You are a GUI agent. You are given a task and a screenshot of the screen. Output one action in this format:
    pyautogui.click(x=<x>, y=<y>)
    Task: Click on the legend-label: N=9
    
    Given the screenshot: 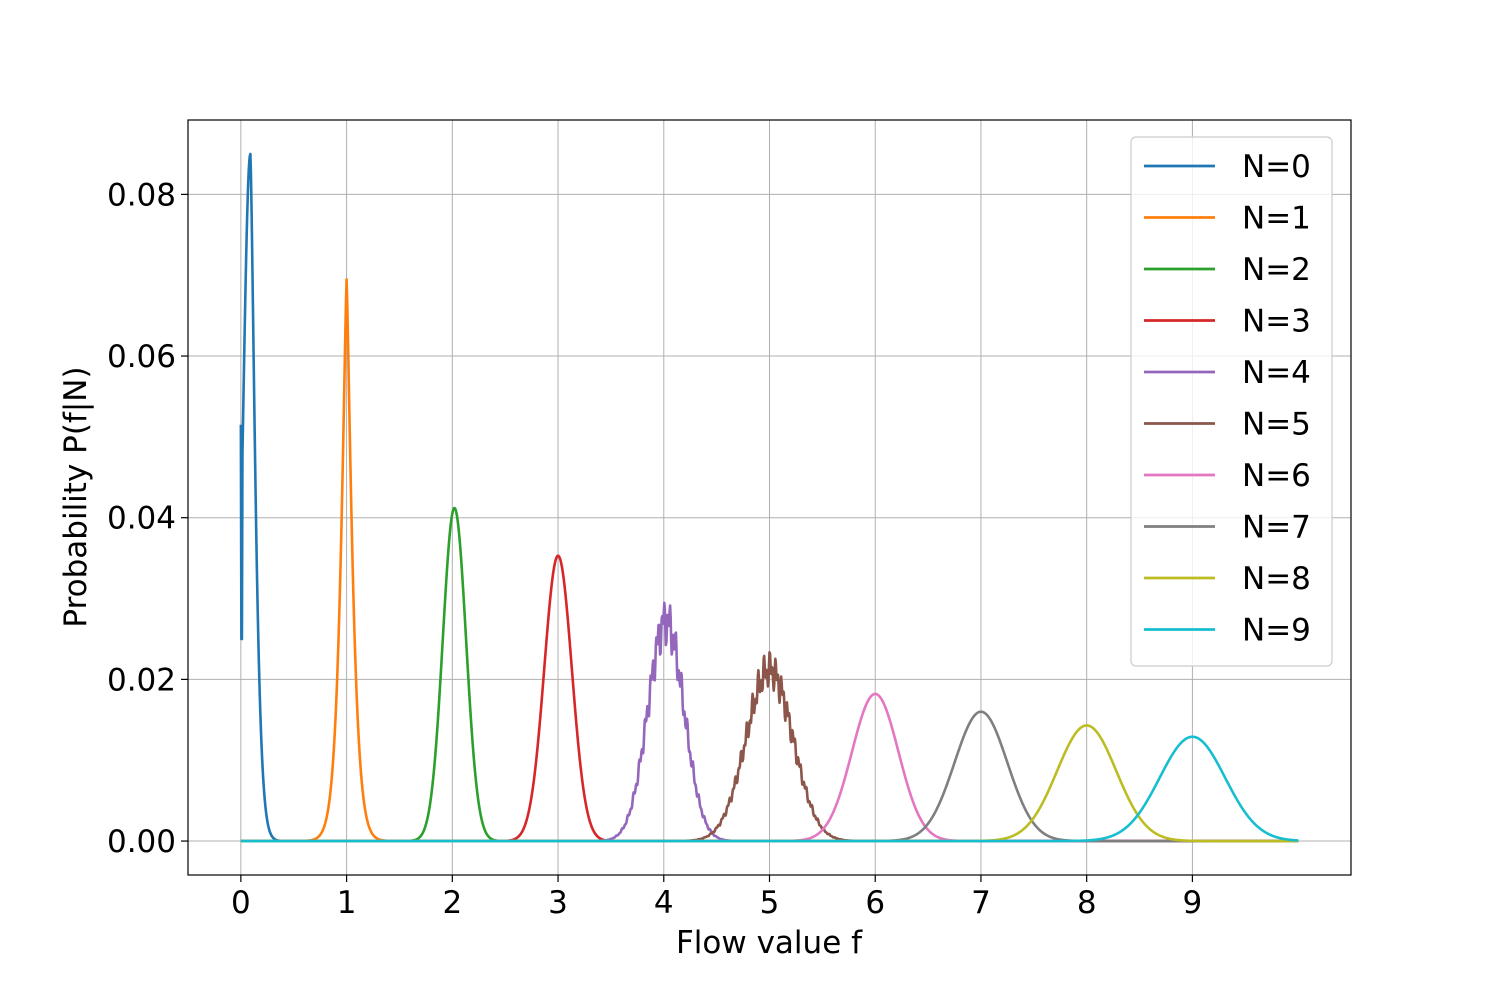 What is the action you would take?
    pyautogui.click(x=1276, y=631)
    